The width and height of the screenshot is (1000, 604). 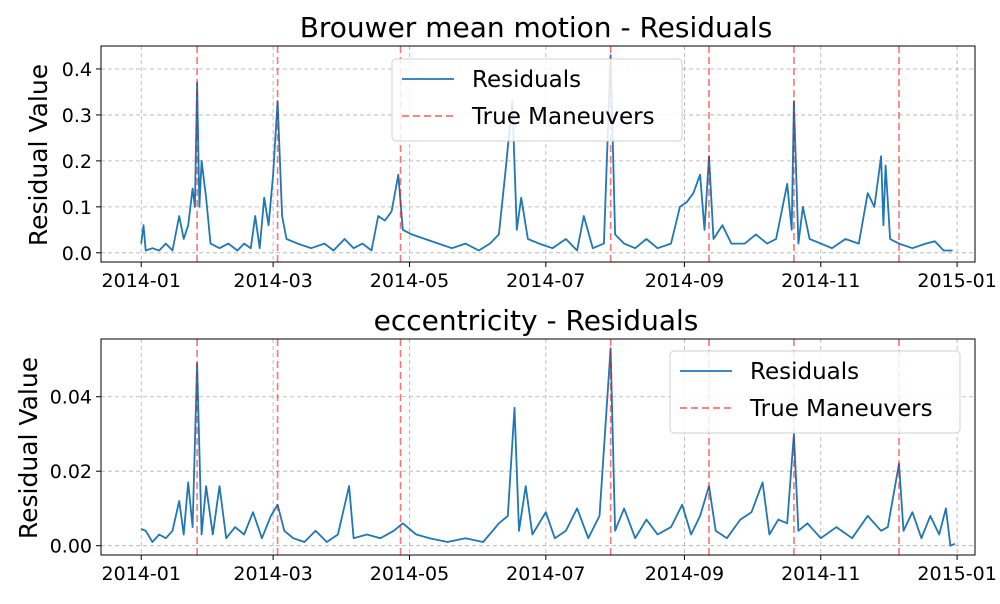 I want to click on y-tick-label: 0.3, so click(x=77, y=116).